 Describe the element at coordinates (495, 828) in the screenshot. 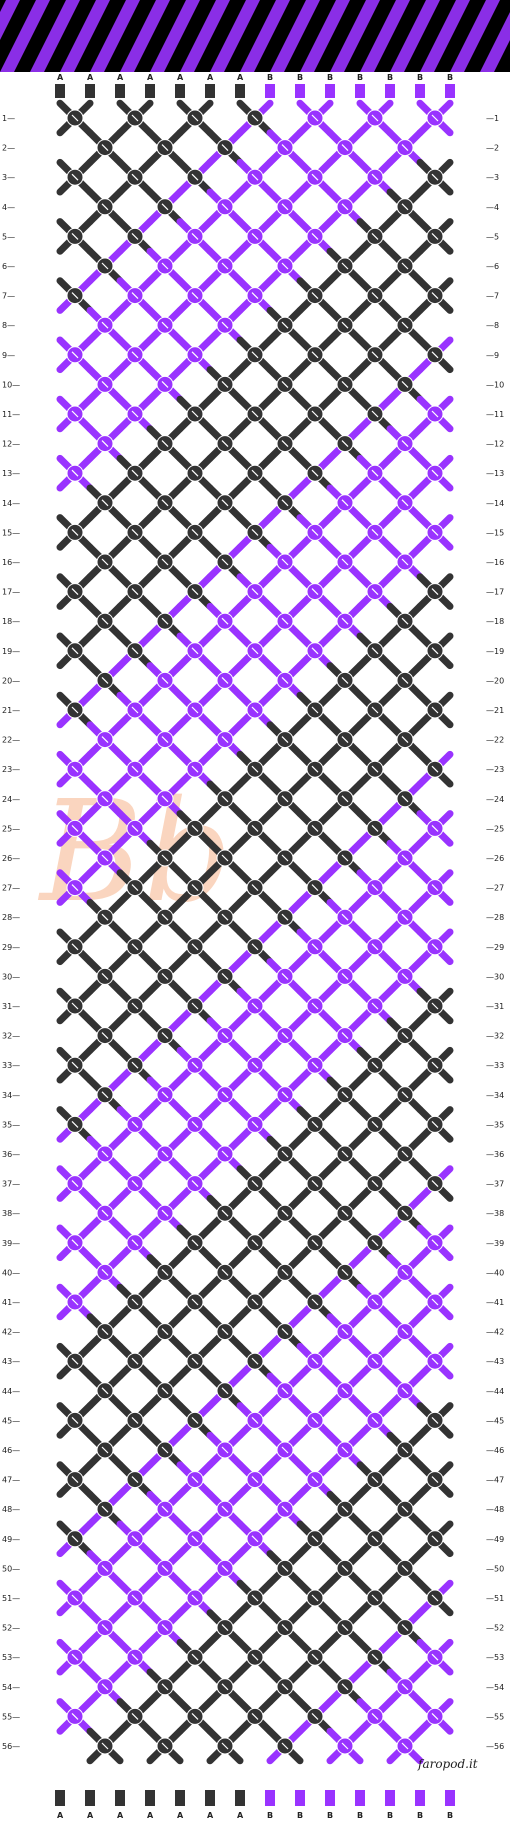

I see `row-label-right: —25` at that location.